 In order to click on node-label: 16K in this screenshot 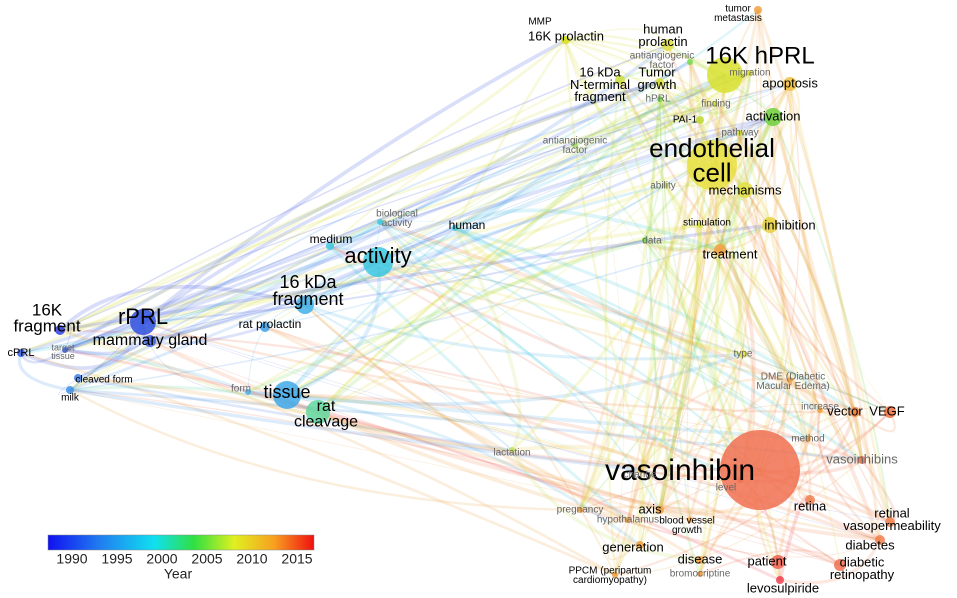, I will do `click(47, 309)`.